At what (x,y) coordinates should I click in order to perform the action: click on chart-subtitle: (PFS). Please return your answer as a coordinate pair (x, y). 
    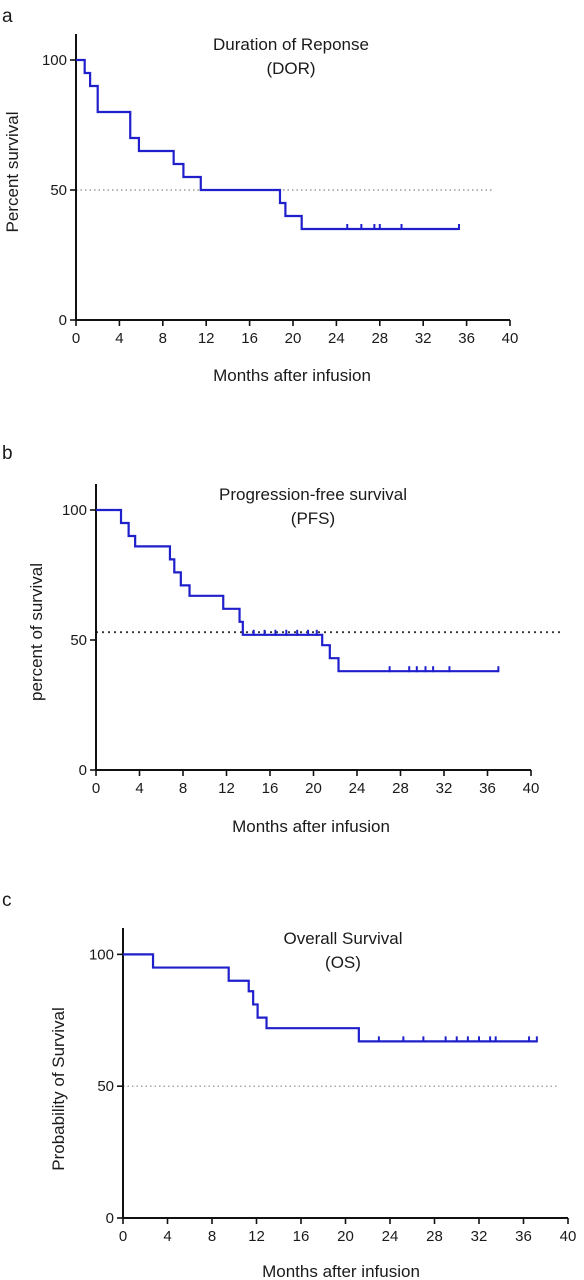
    Looking at the image, I should click on (313, 518).